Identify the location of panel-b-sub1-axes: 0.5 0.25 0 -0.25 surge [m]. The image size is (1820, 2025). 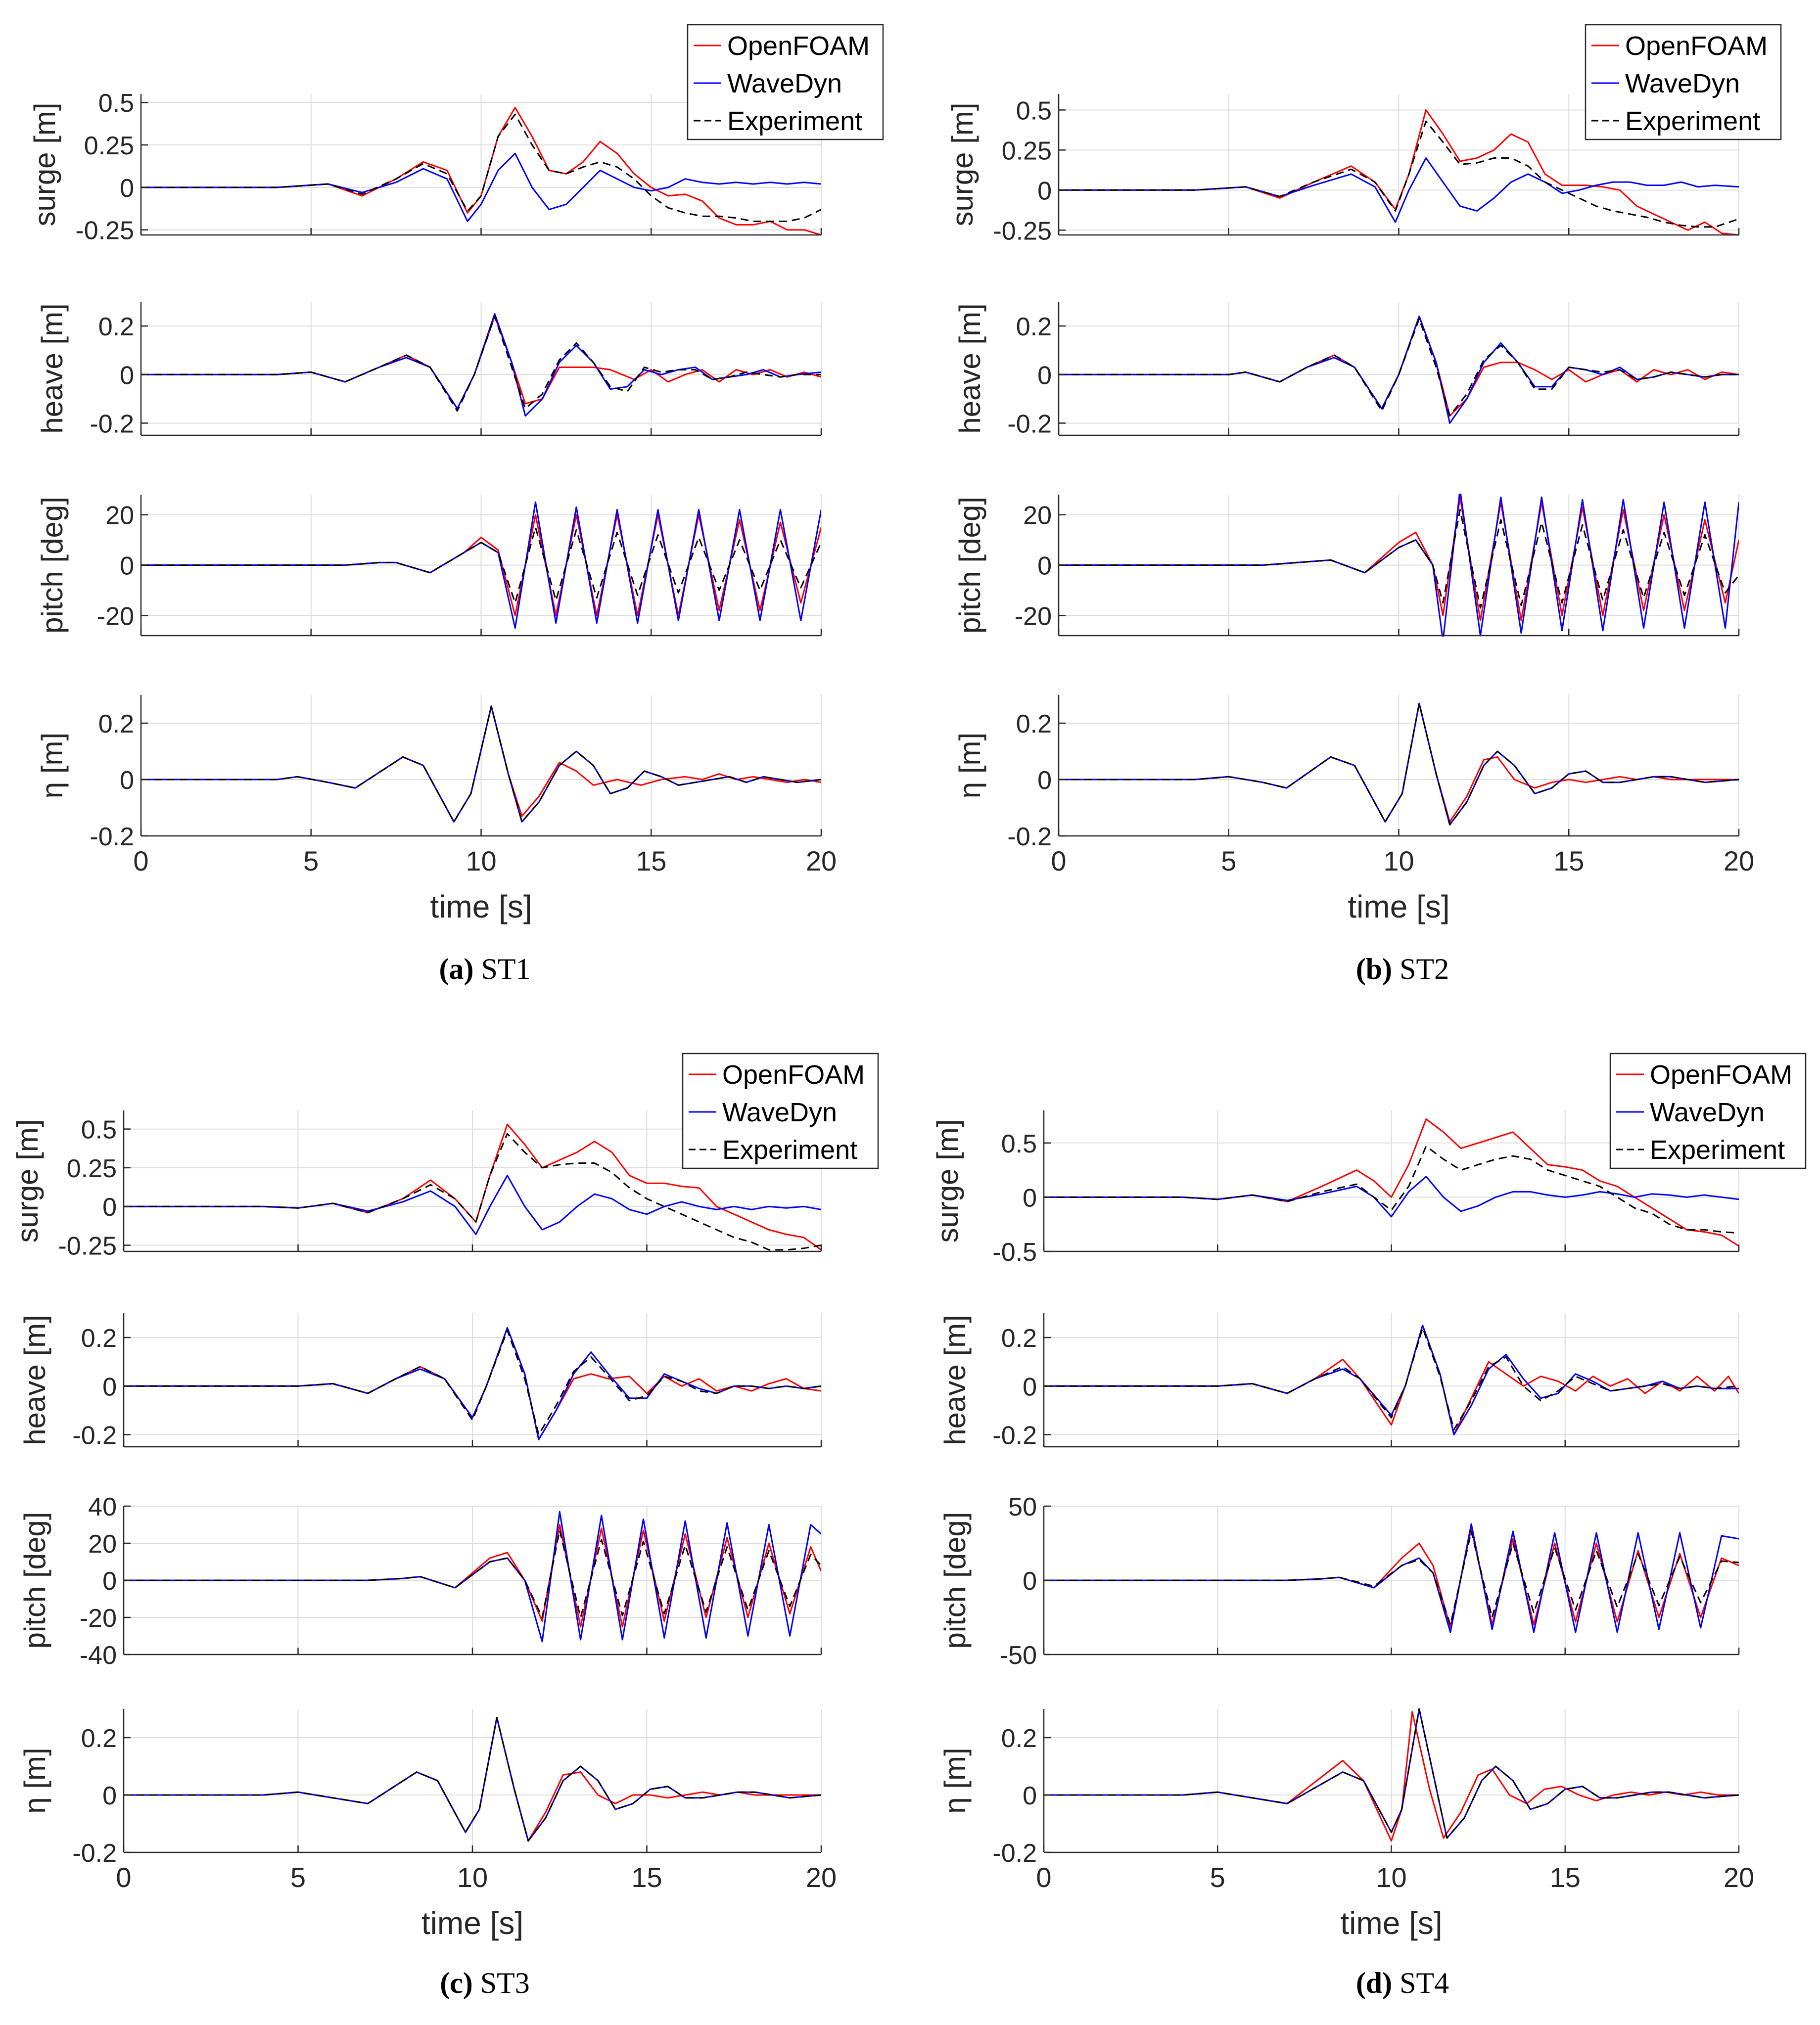
(1343, 169).